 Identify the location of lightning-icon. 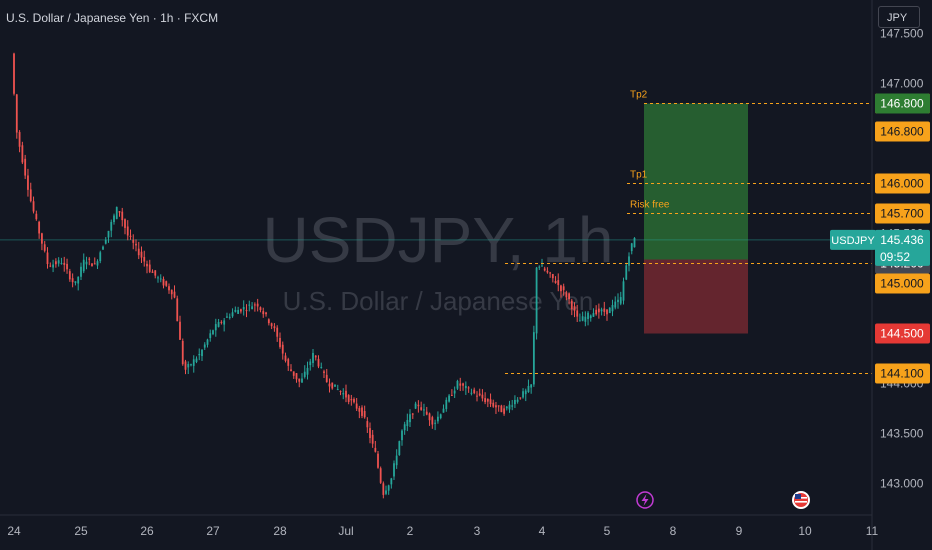
(645, 500).